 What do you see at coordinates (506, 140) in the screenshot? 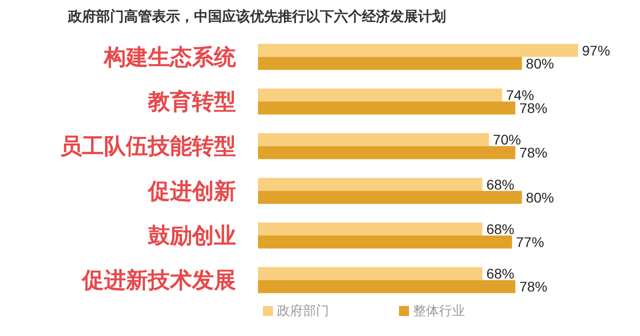
I see `data-label: 70%` at bounding box center [506, 140].